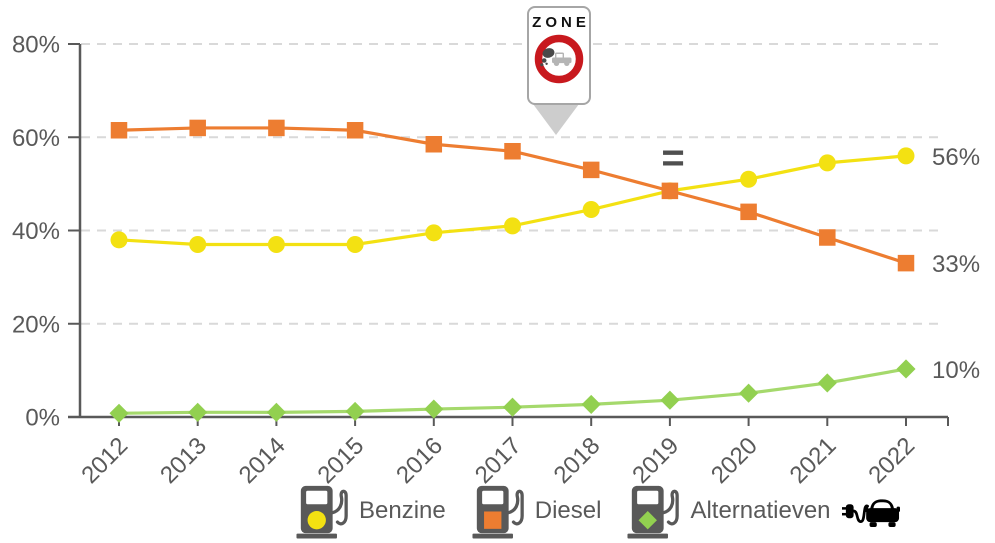 The height and width of the screenshot is (543, 995). What do you see at coordinates (402, 510) in the screenshot?
I see `legend-label: Benzine` at bounding box center [402, 510].